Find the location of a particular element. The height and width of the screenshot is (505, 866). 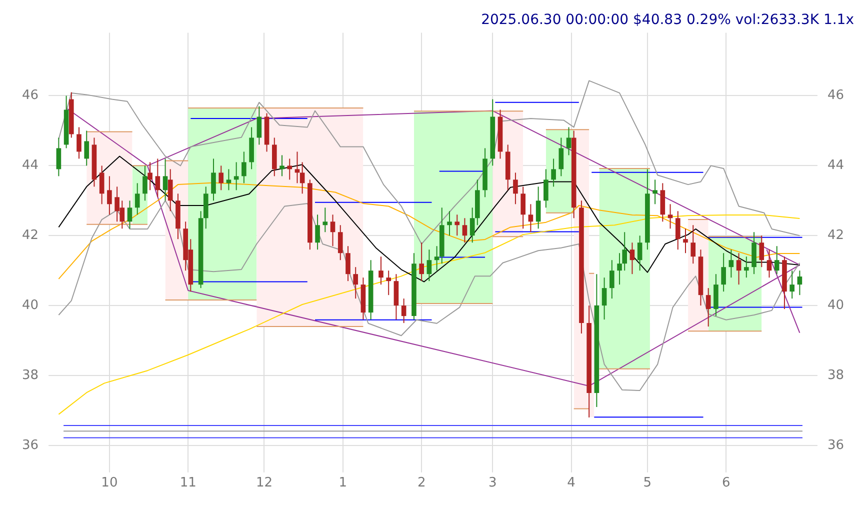

y-tick-label: 46 is located at coordinates (30, 96).